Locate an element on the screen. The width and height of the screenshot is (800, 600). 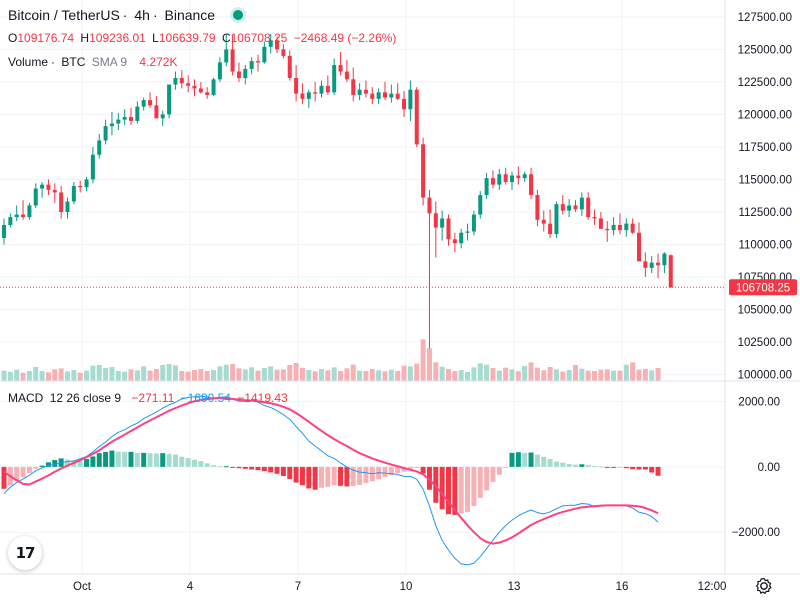
gear-icon is located at coordinates (764, 586).